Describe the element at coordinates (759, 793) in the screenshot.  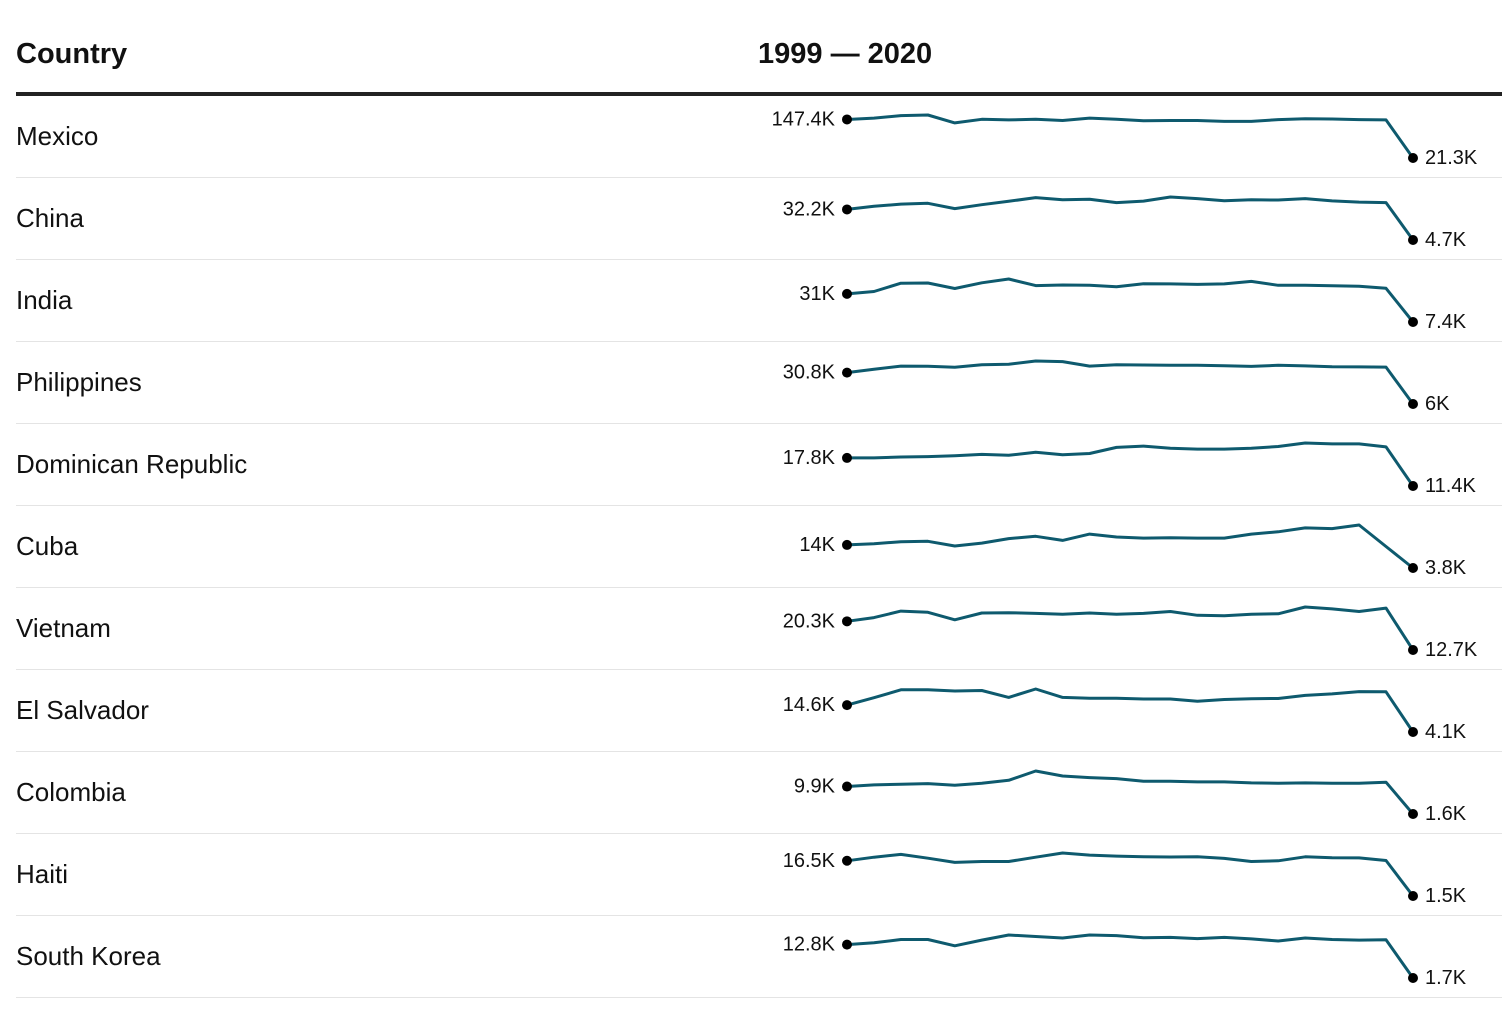
I see `table-row: Colombia 9.9K 1.6K` at that location.